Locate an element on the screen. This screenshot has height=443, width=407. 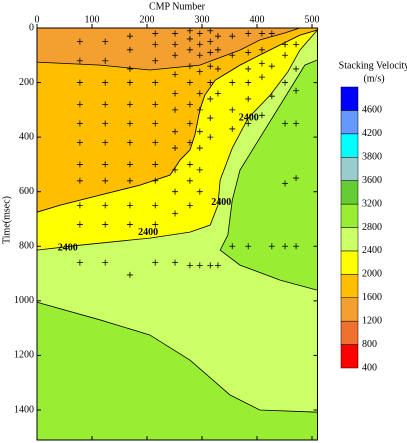
x-tick-label: 100 is located at coordinates (92, 19).